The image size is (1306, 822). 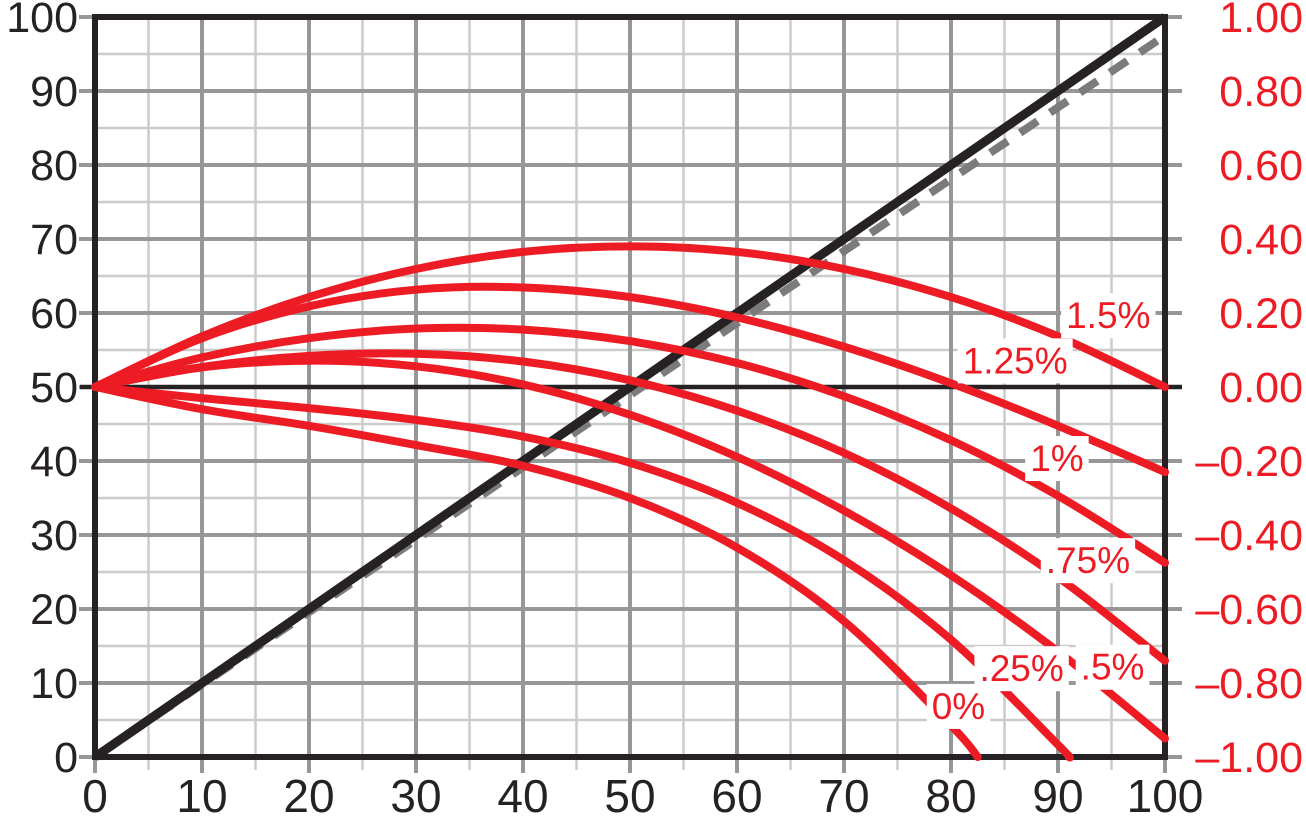 What do you see at coordinates (54, 610) in the screenshot?
I see `left-axis-label: 20` at bounding box center [54, 610].